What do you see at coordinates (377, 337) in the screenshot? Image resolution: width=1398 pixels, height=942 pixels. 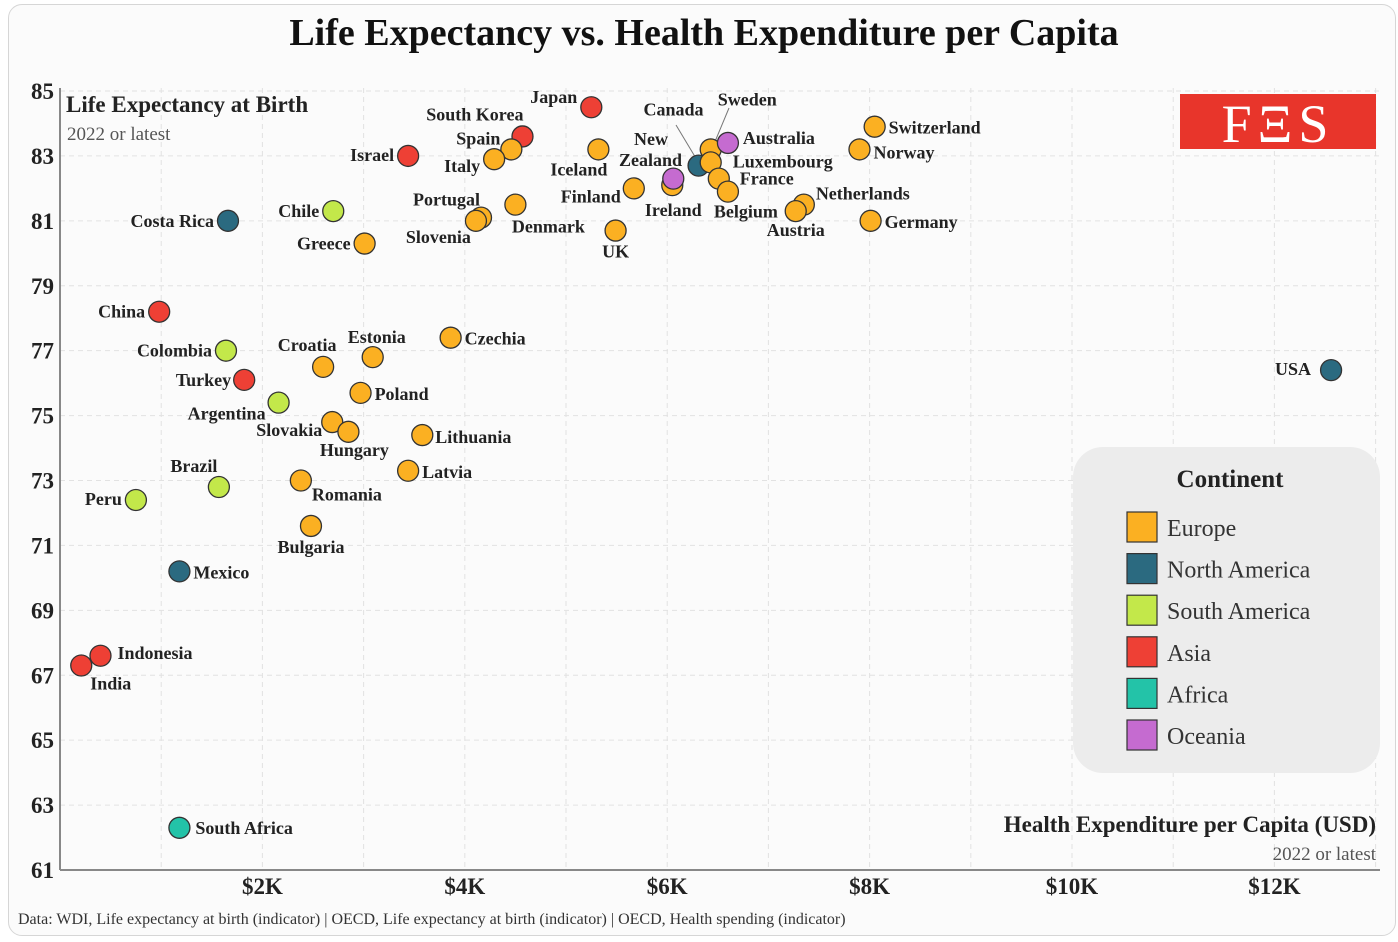 I see `point-label: Estonia` at bounding box center [377, 337].